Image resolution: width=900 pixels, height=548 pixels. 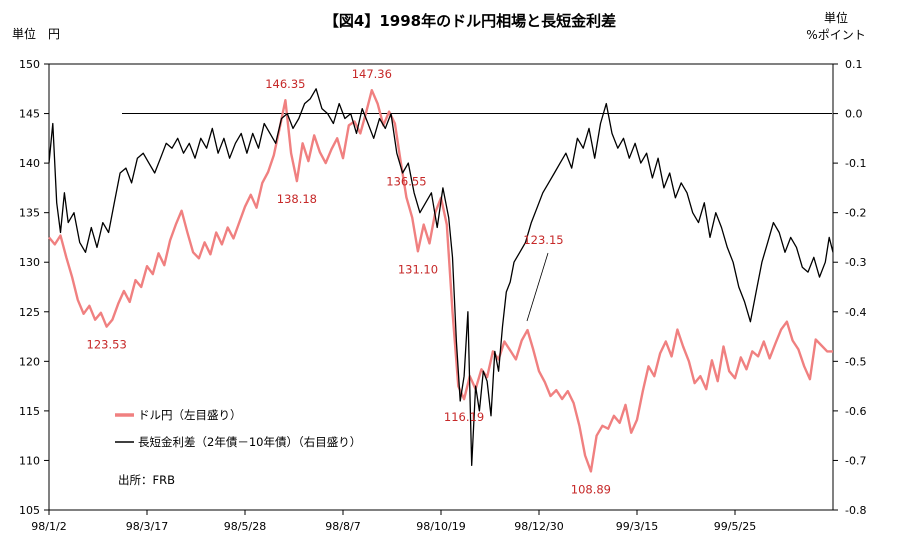 I want to click on value-annotation: 136.55, so click(x=406, y=181).